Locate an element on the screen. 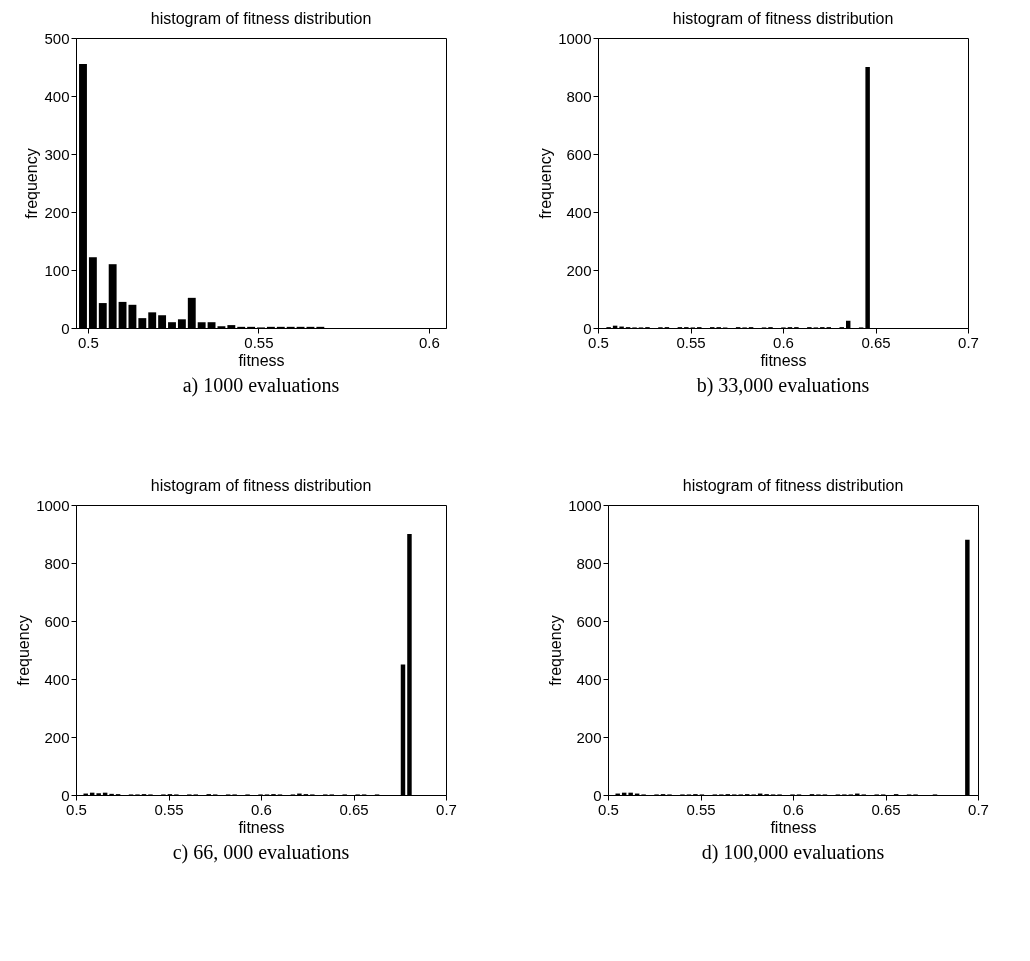 The image size is (1030, 961). text: b) 33,000 evaluations is located at coordinates (783, 385).